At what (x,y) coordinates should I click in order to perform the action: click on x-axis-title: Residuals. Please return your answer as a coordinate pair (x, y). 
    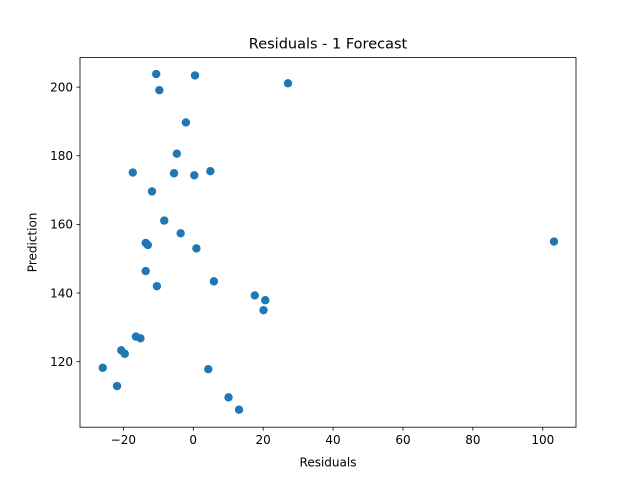
    Looking at the image, I should click on (328, 463).